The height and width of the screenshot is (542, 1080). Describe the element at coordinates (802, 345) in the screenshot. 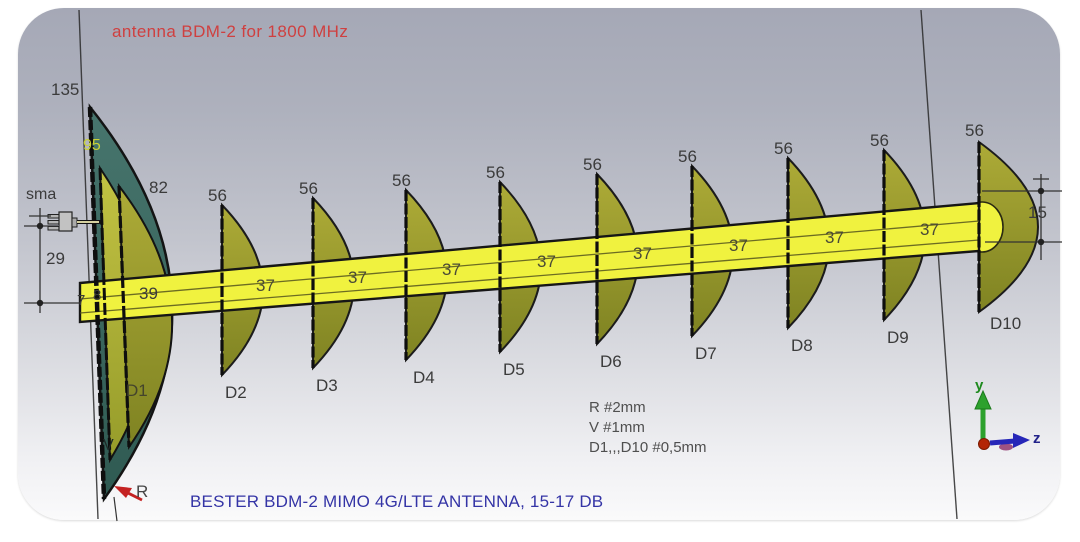

I see `director-name-label: D8` at that location.